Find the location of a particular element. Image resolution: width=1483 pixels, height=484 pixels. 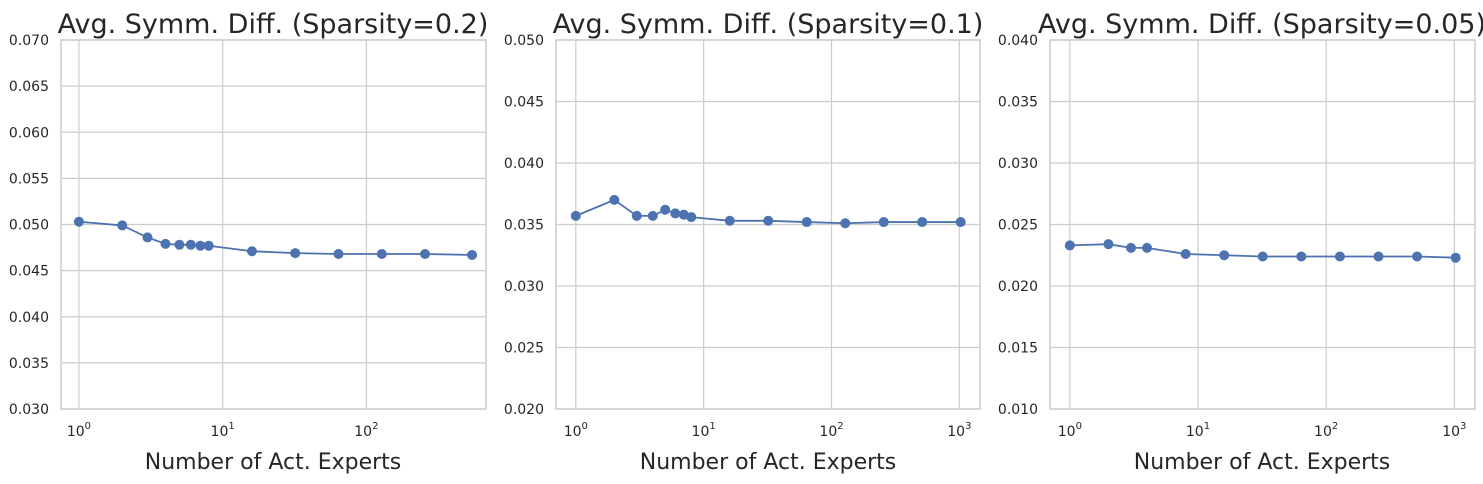

y-tick-label: 0.015 is located at coordinates (1018, 349).